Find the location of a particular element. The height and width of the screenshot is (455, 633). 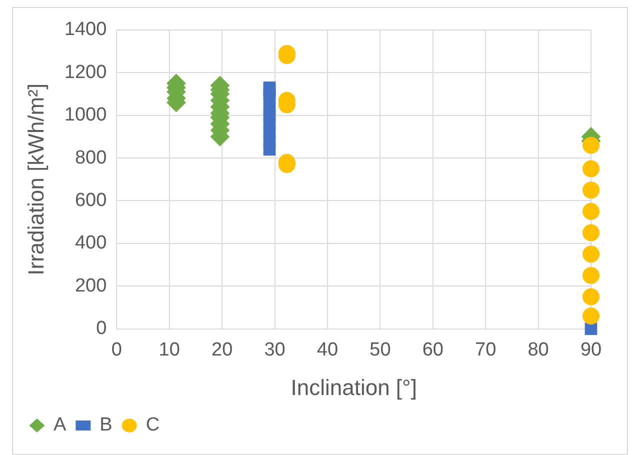

y-tick-label: 1400 is located at coordinates (85, 29).